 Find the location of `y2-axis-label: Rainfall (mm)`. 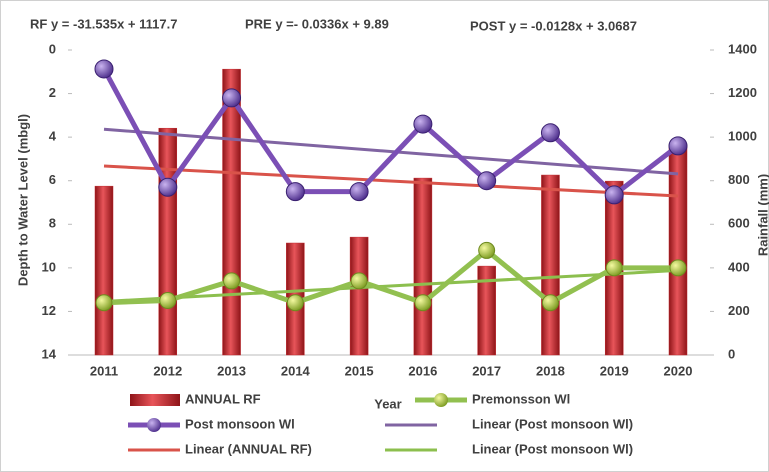

y2-axis-label: Rainfall (mm) is located at coordinates (762, 215).